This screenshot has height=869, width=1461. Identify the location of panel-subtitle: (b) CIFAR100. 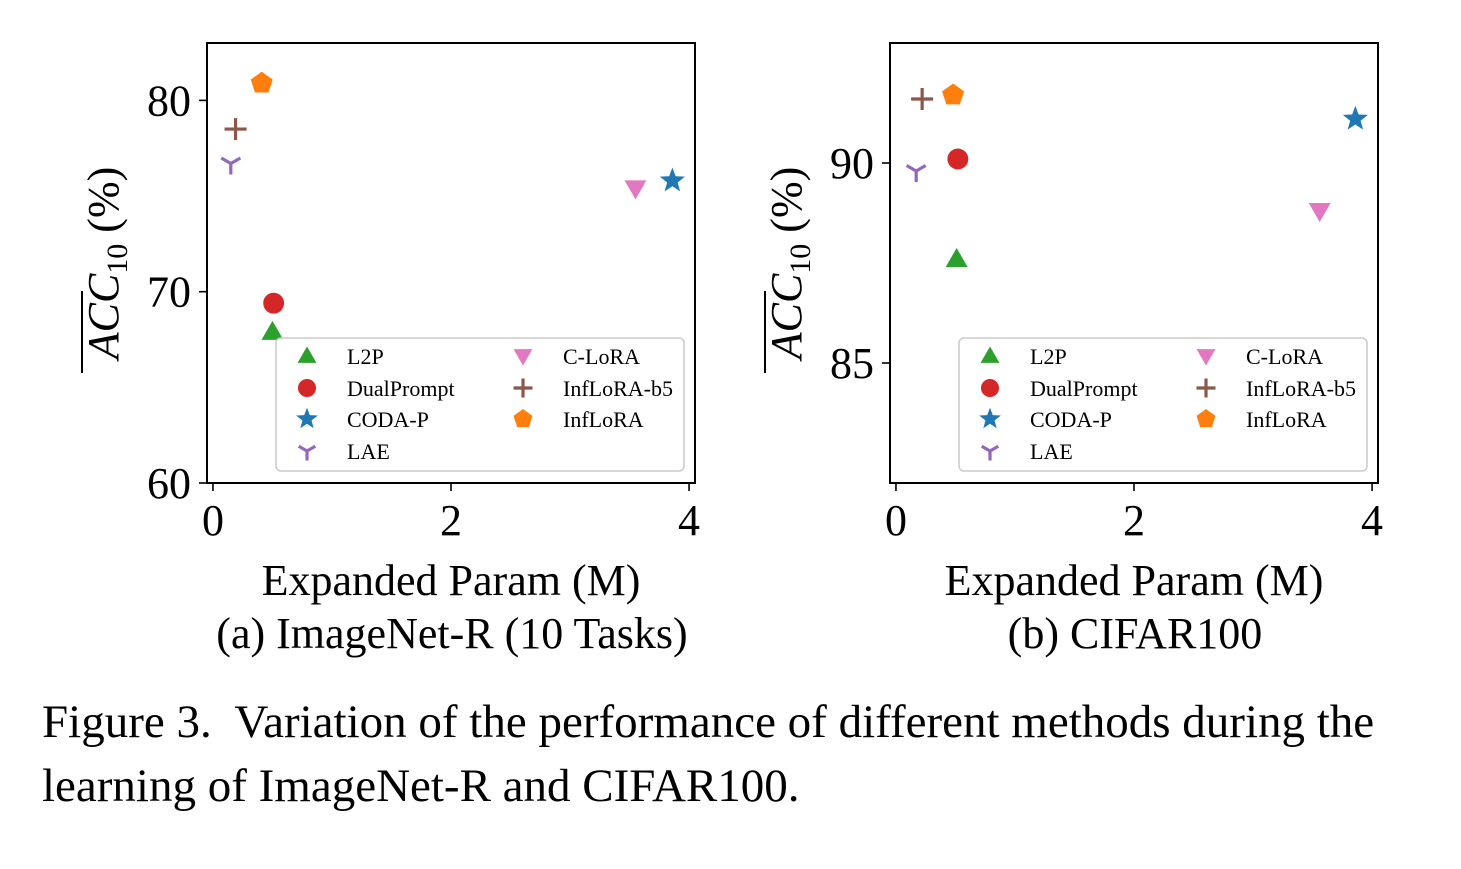
(1135, 633).